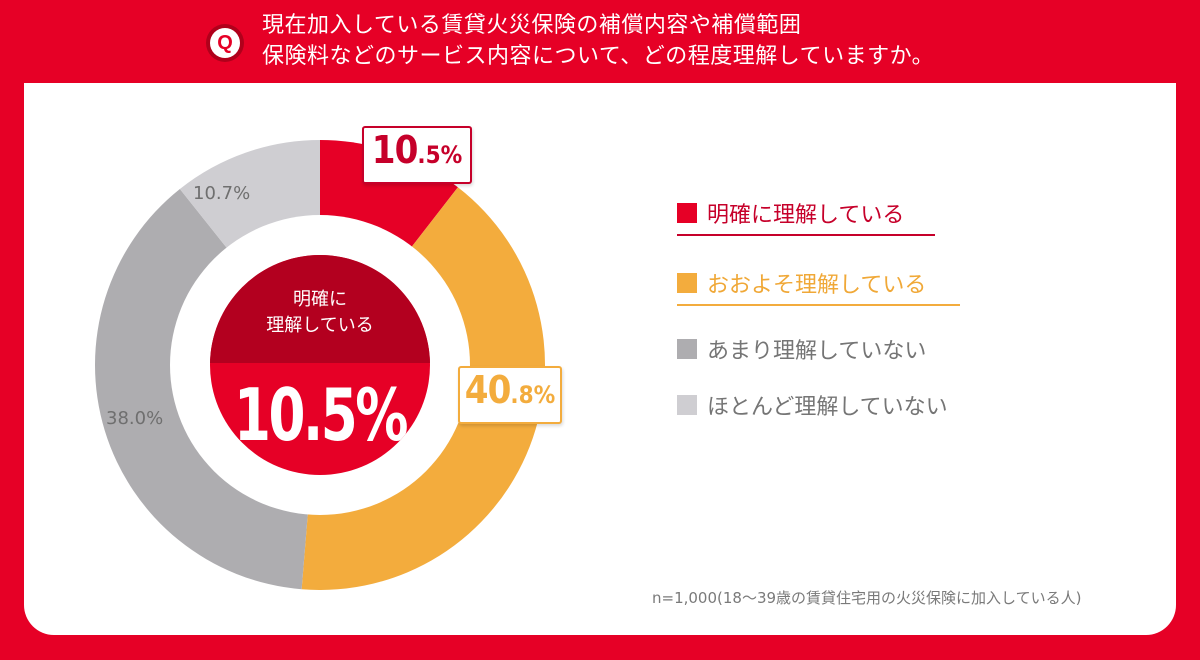 The image size is (1200, 660). What do you see at coordinates (510, 395) in the screenshot?
I see `callout-roughly-understand: 40.8%` at bounding box center [510, 395].